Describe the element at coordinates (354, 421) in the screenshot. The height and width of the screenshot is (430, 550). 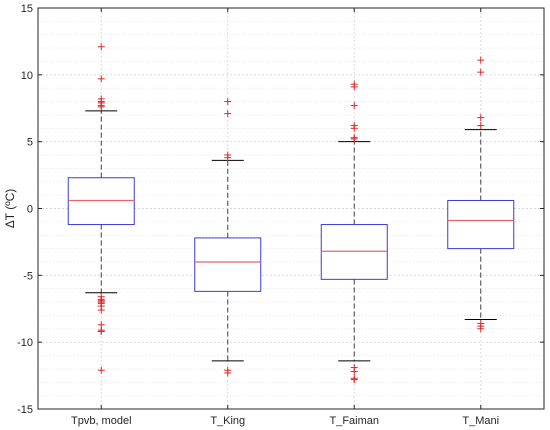
I see `x-tick-label: T_Faiman` at that location.